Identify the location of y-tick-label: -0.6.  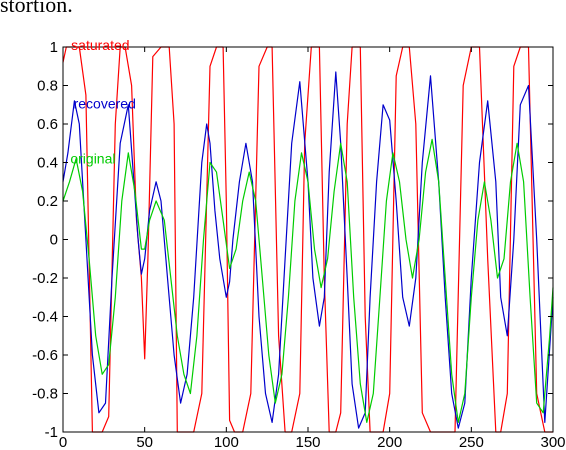
(45, 355).